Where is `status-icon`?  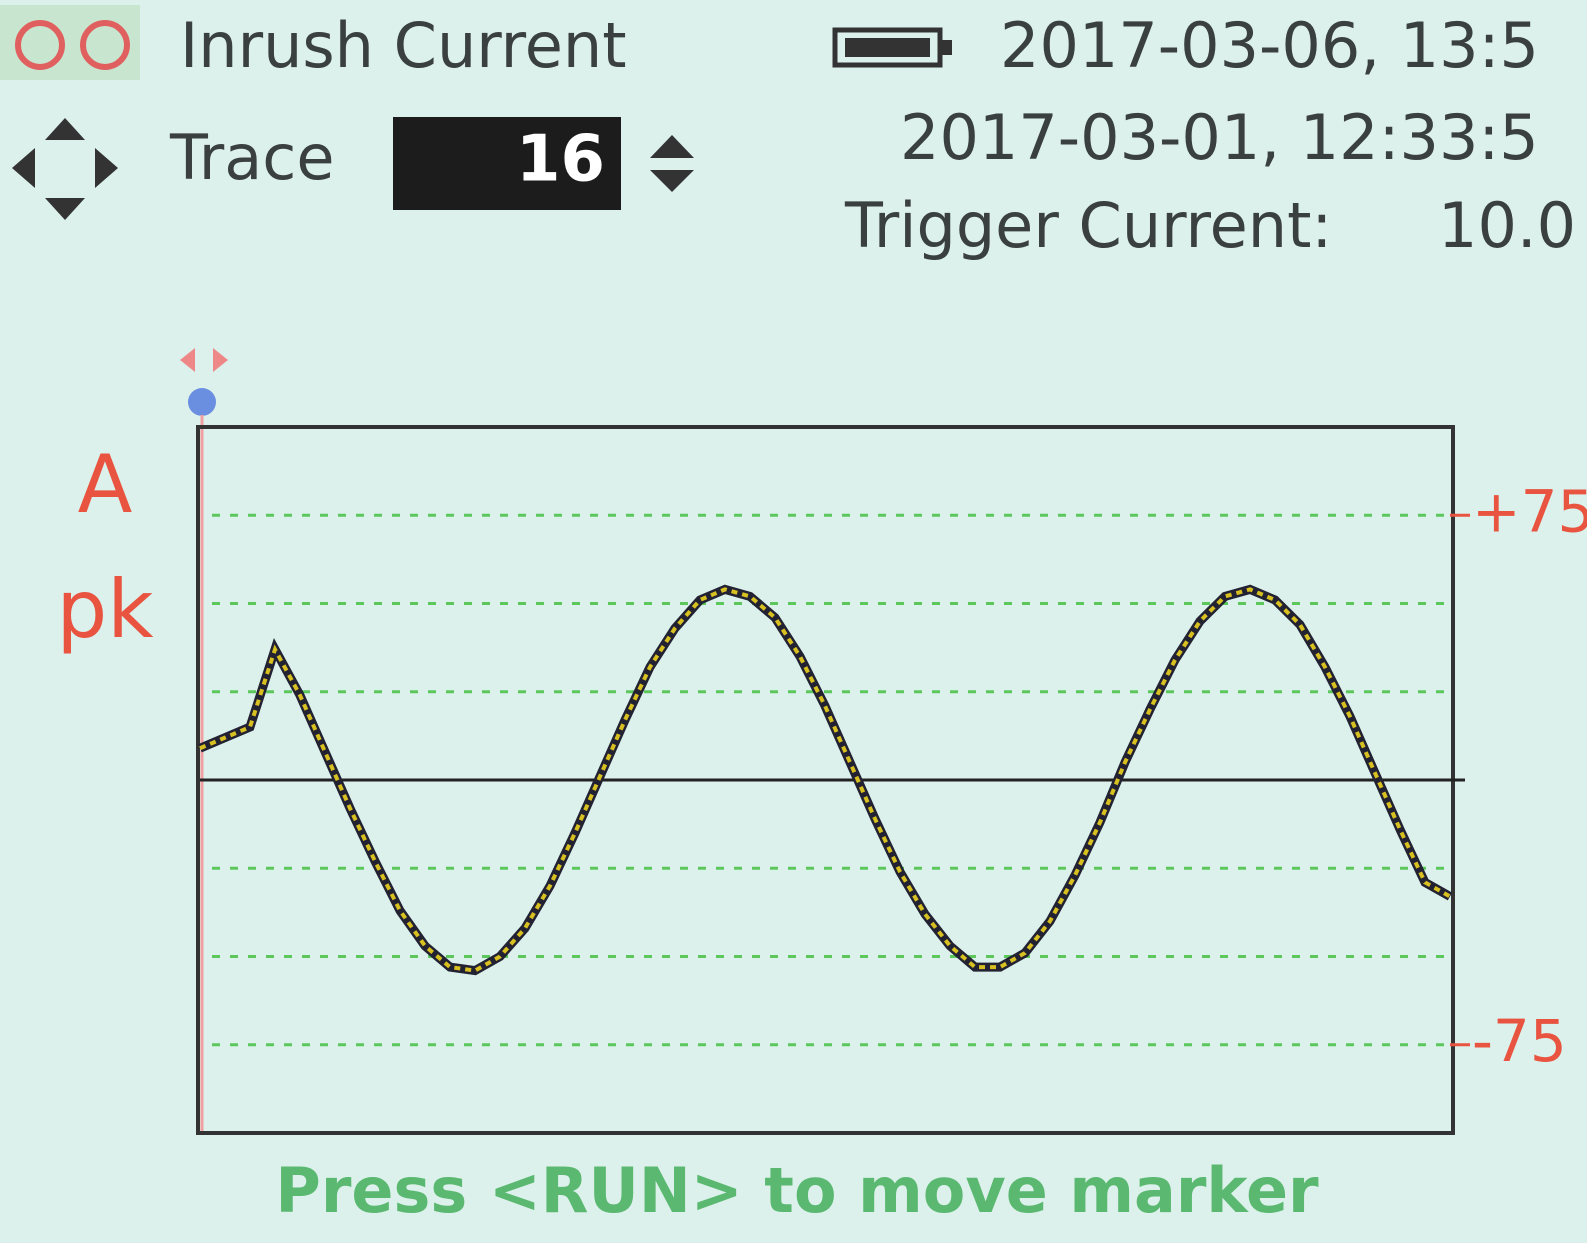 status-icon is located at coordinates (70, 42).